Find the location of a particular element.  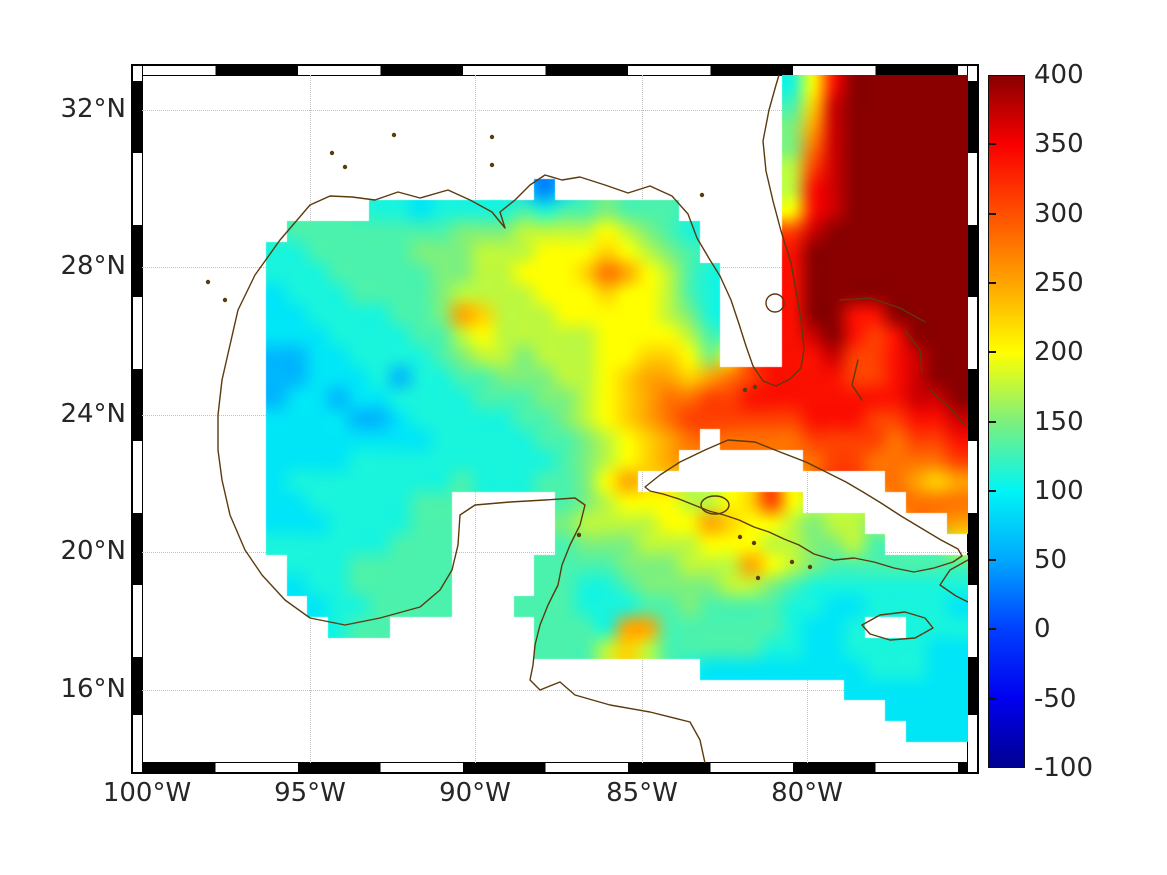

lat-tick-label: 20°N is located at coordinates (93, 551).